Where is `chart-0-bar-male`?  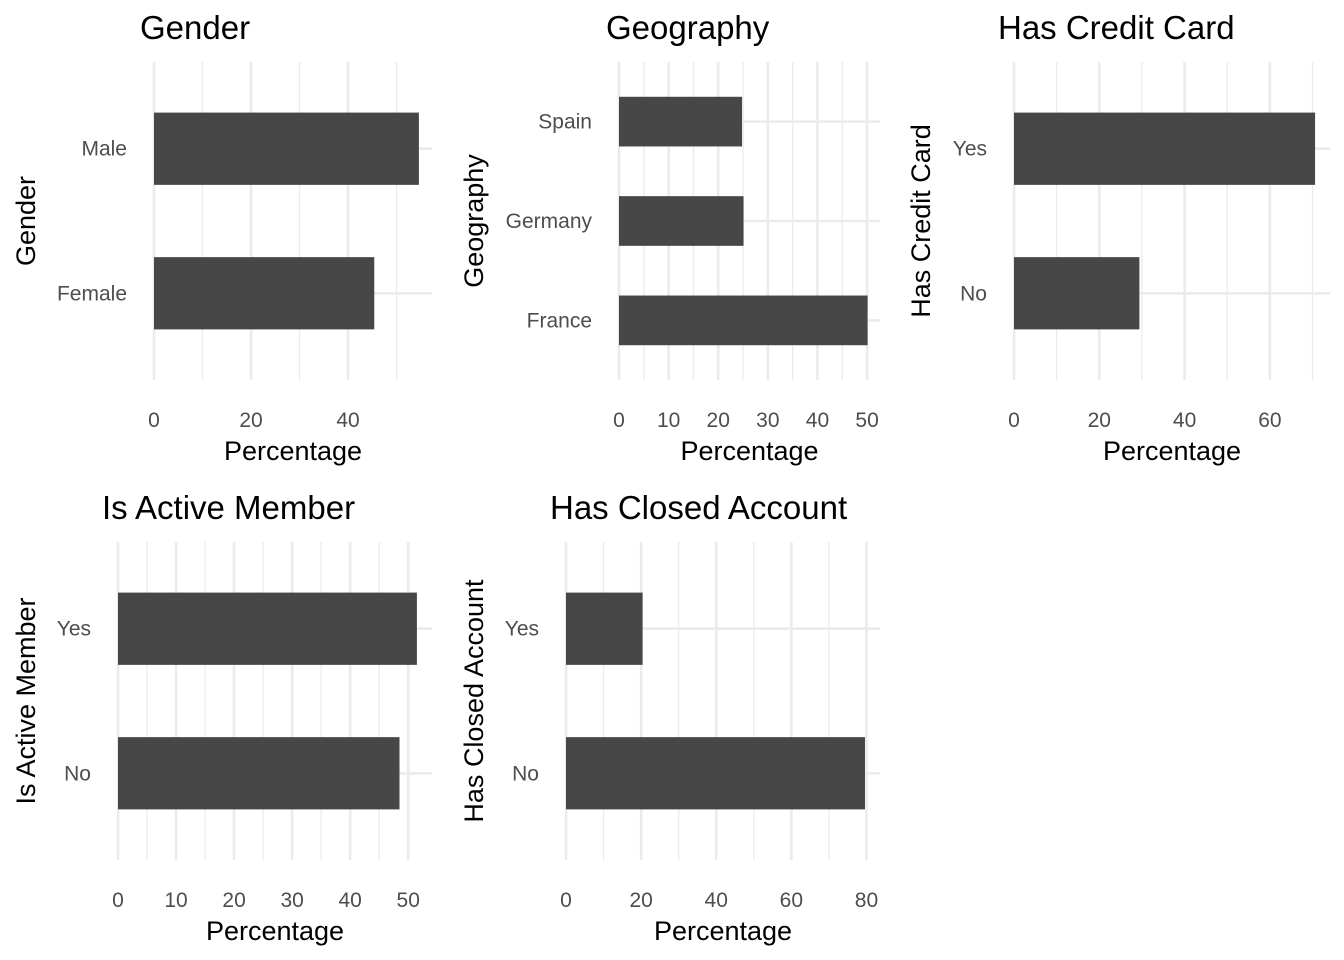 chart-0-bar-male is located at coordinates (286, 148).